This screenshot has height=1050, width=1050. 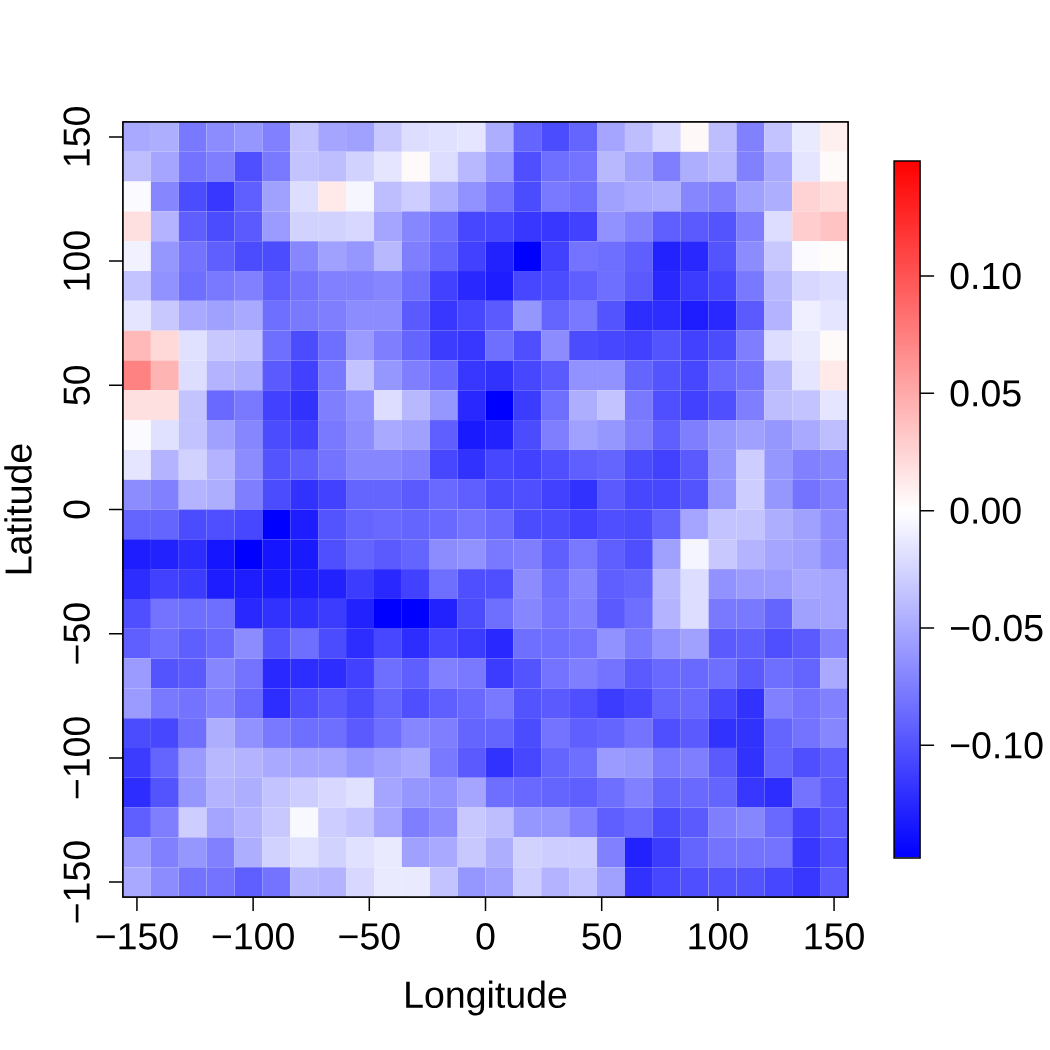 I want to click on x-tick-label: −100, so click(x=253, y=936).